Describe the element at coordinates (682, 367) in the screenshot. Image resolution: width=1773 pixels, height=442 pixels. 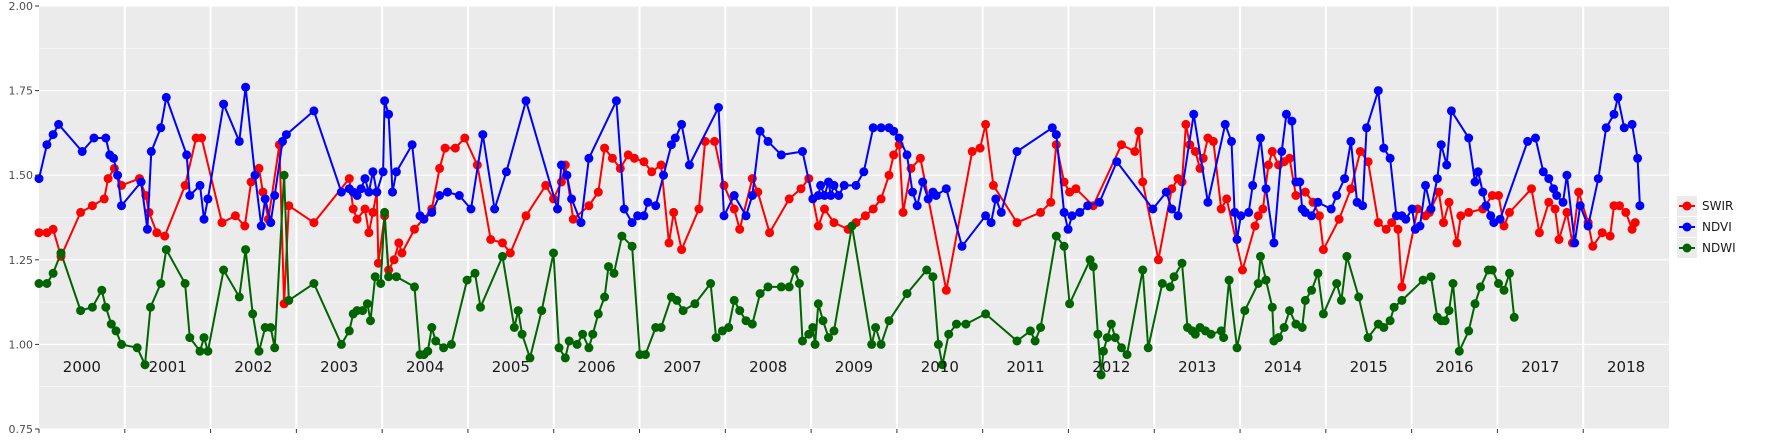
I see `year-label: 2007` at that location.